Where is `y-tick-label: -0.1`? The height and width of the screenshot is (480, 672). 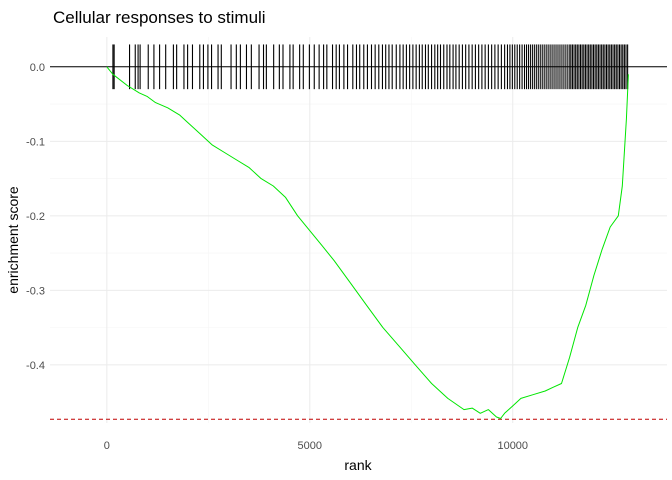 y-tick-label: -0.1 is located at coordinates (35, 142).